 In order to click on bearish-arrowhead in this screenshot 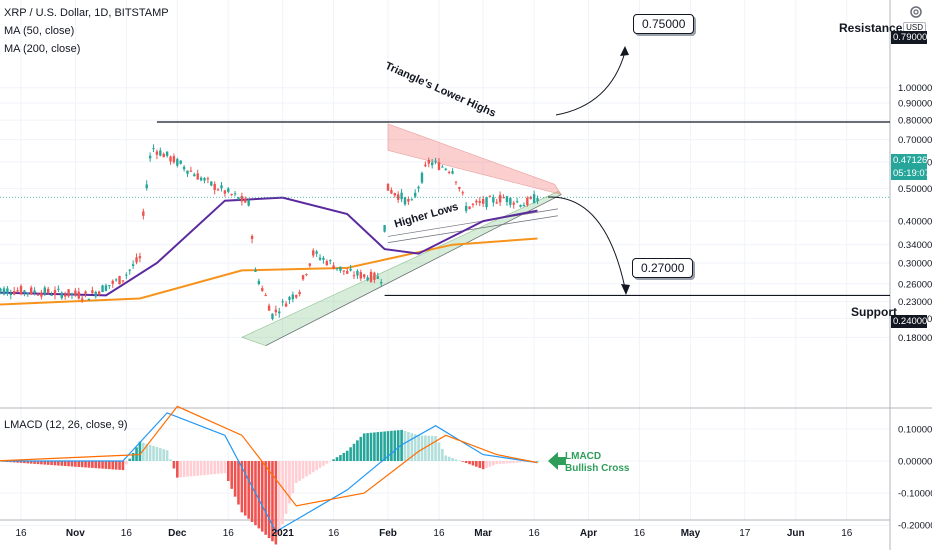, I will do `click(625, 289)`.